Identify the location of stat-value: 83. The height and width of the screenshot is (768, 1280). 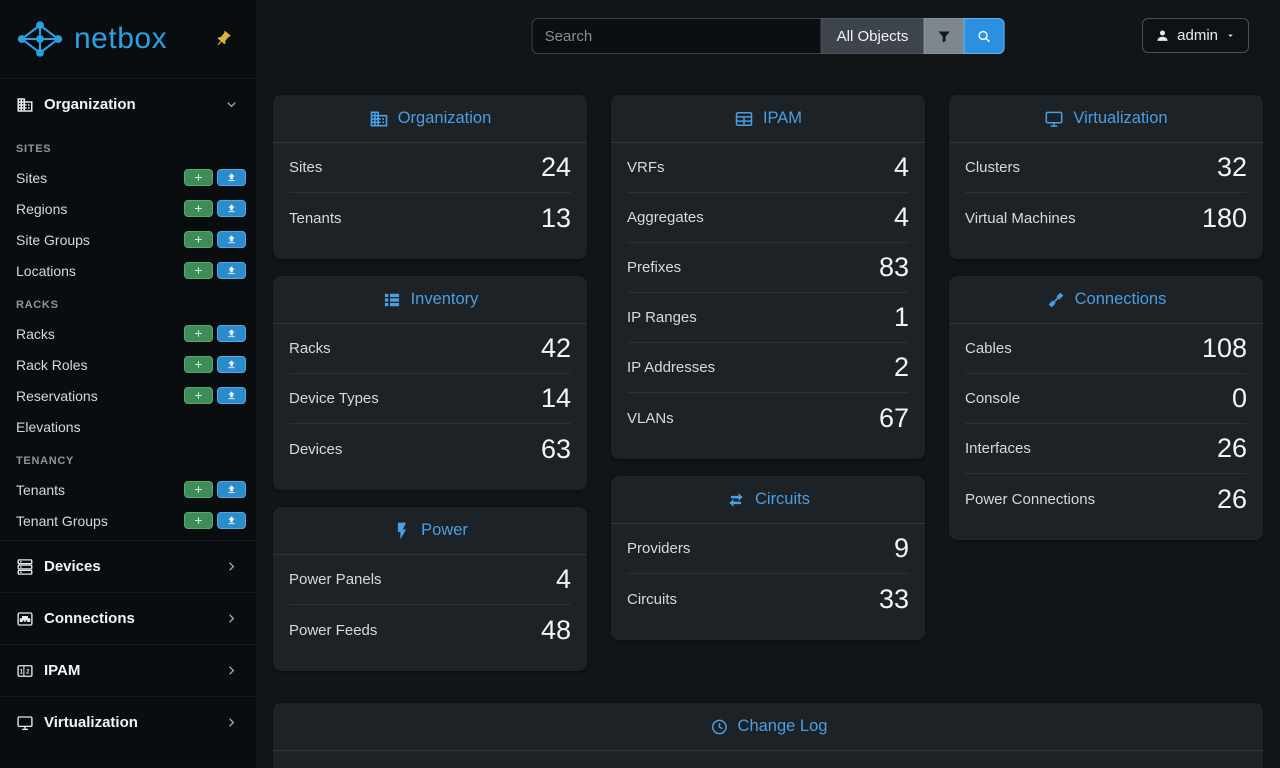
(893, 267).